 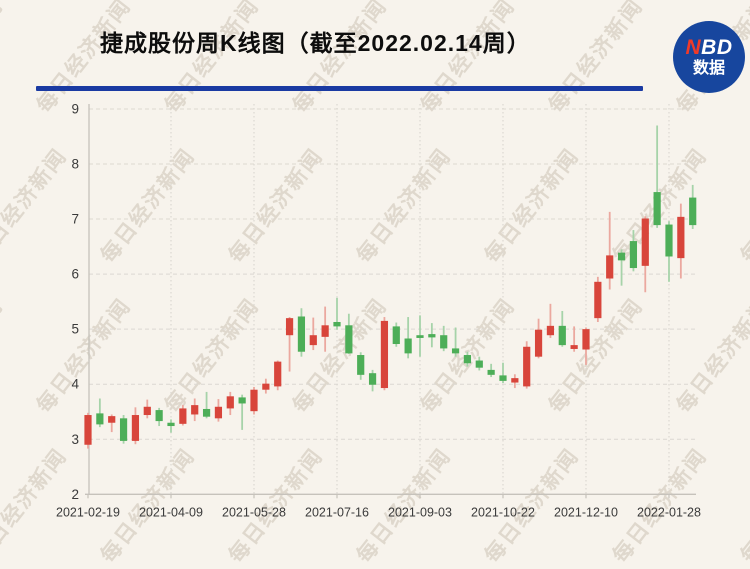 I want to click on x-tick-label: 2021-02-19, so click(x=88, y=513).